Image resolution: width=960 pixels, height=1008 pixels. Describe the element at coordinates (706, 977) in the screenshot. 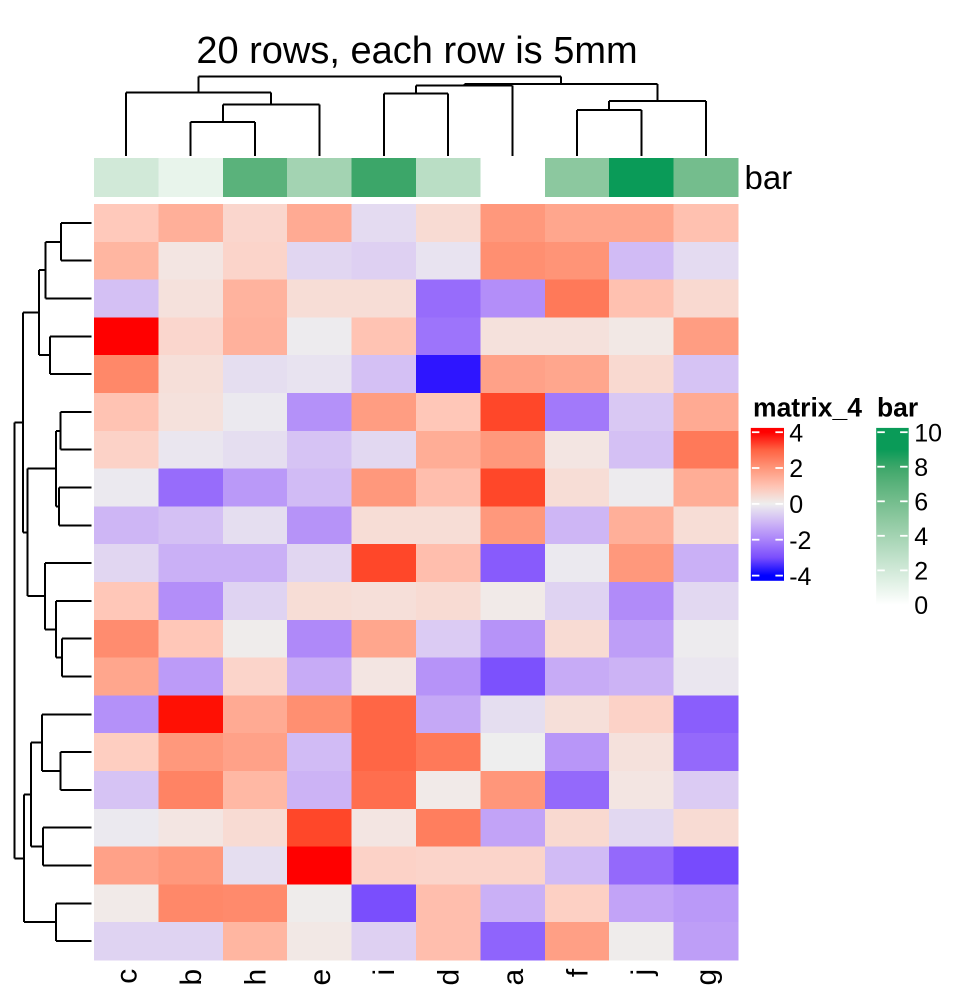

I see `svg-text: g` at that location.